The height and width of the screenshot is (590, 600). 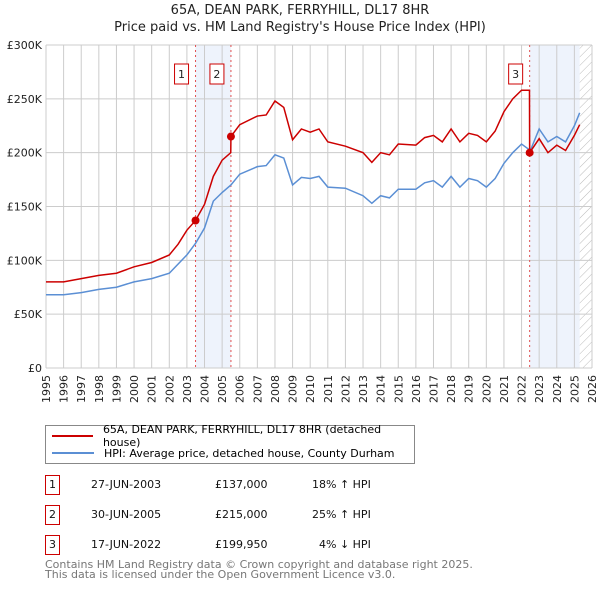 What do you see at coordinates (25, 153) in the screenshot?
I see `y-tick-label: £200K` at bounding box center [25, 153].